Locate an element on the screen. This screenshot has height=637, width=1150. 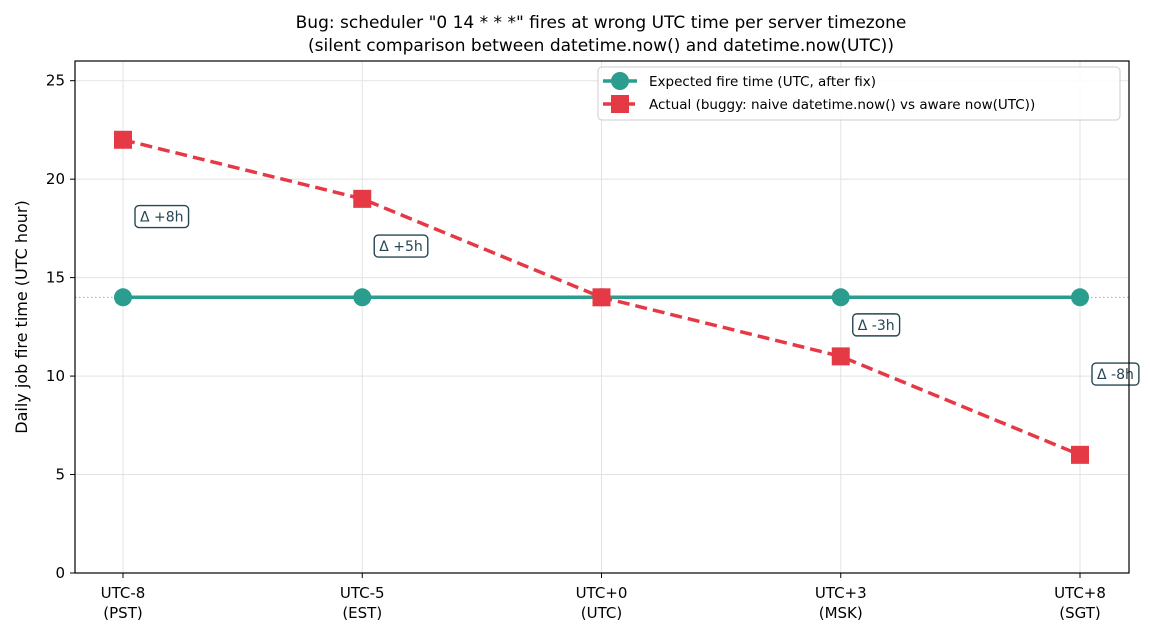
legend-box is located at coordinates (859, 93).